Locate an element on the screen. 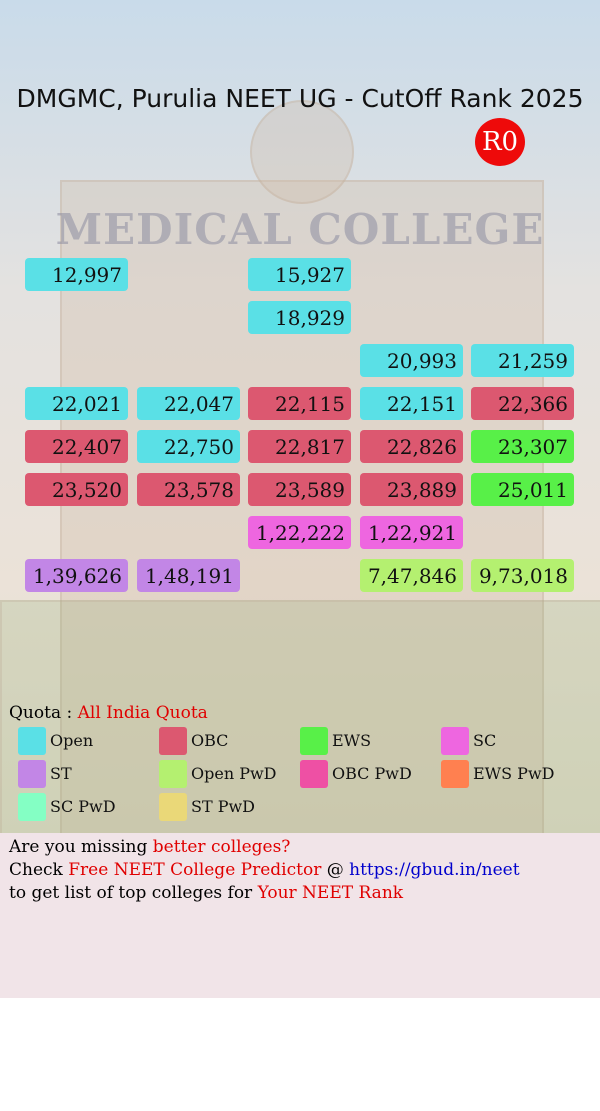  rank-cell: 23,578 is located at coordinates (188, 489).